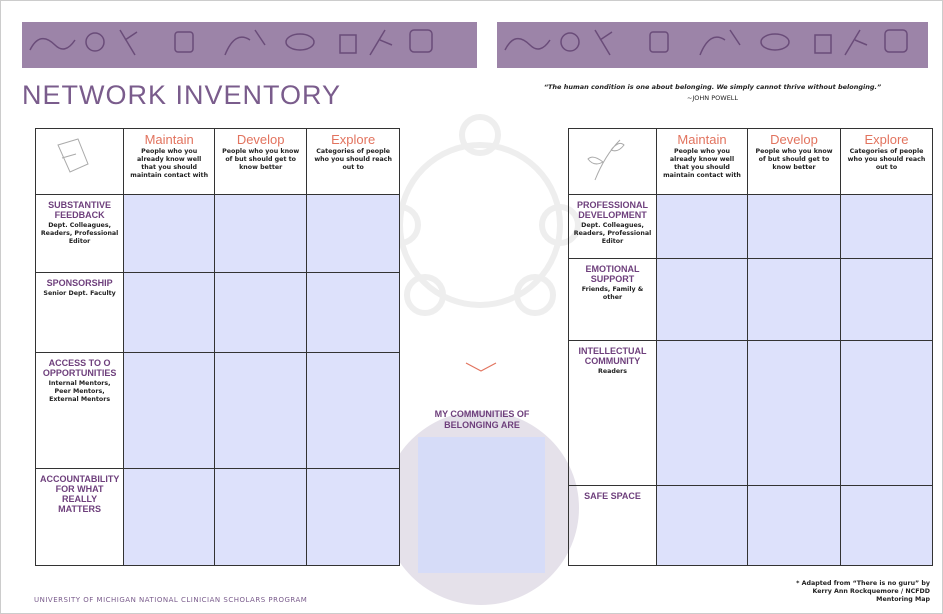  I want to click on row-examples: Senior Dept. Faculty, so click(79, 293).